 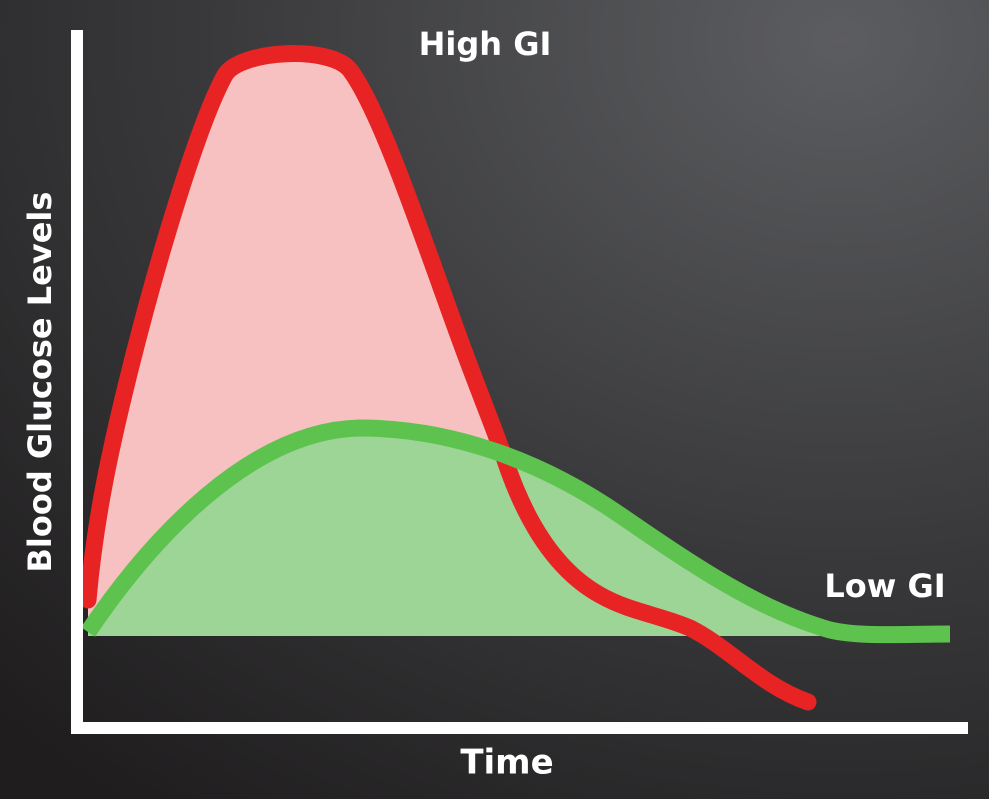 I want to click on high-gi-label: High GI, so click(x=485, y=44).